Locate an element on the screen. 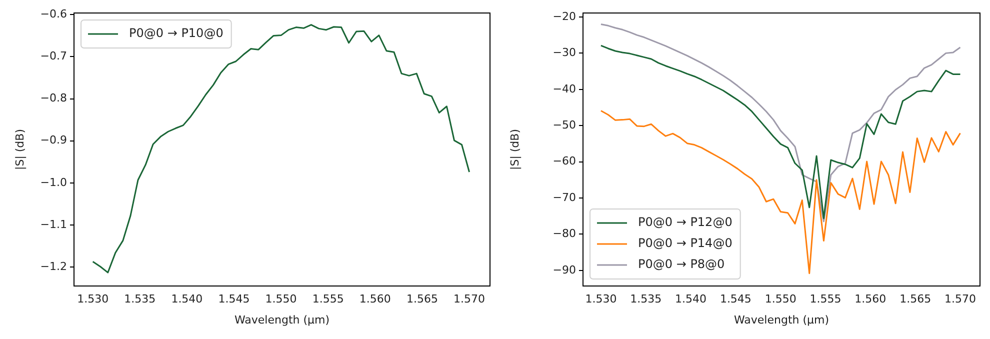 This screenshot has height=339, width=990. y-tick-label: −0.8 is located at coordinates (53, 98).